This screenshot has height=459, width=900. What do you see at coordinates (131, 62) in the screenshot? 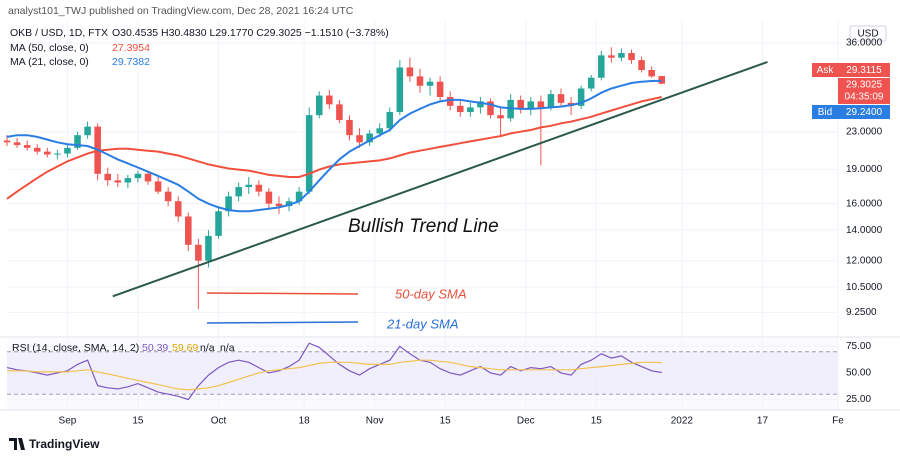
I see `ma21-value: 29.7382` at bounding box center [131, 62].